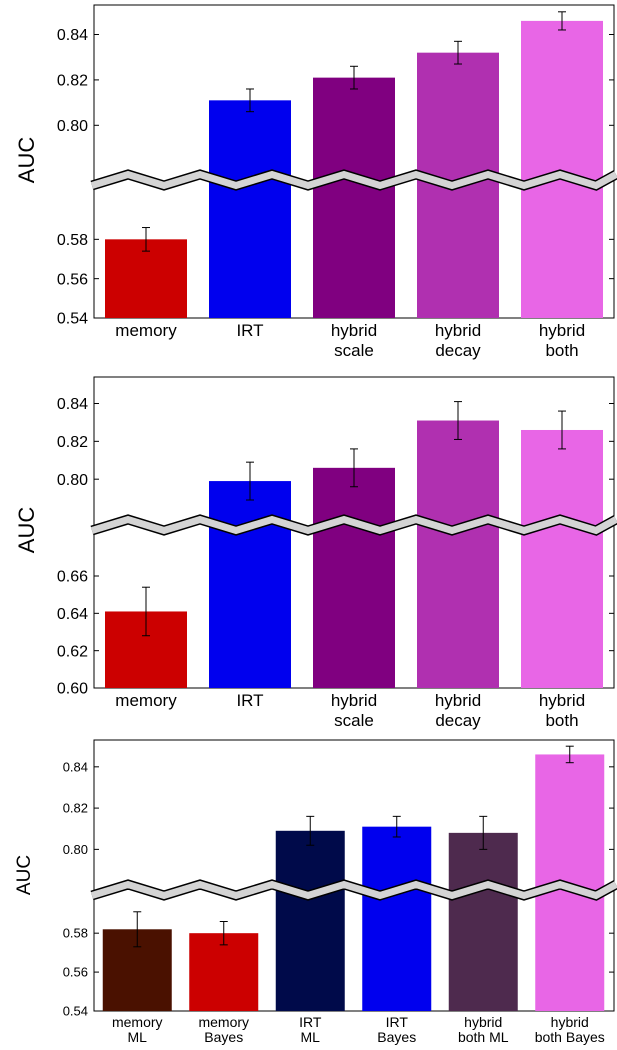  Describe the element at coordinates (570, 1037) in the screenshot. I see `x-tick-label: both Bayes` at that location.